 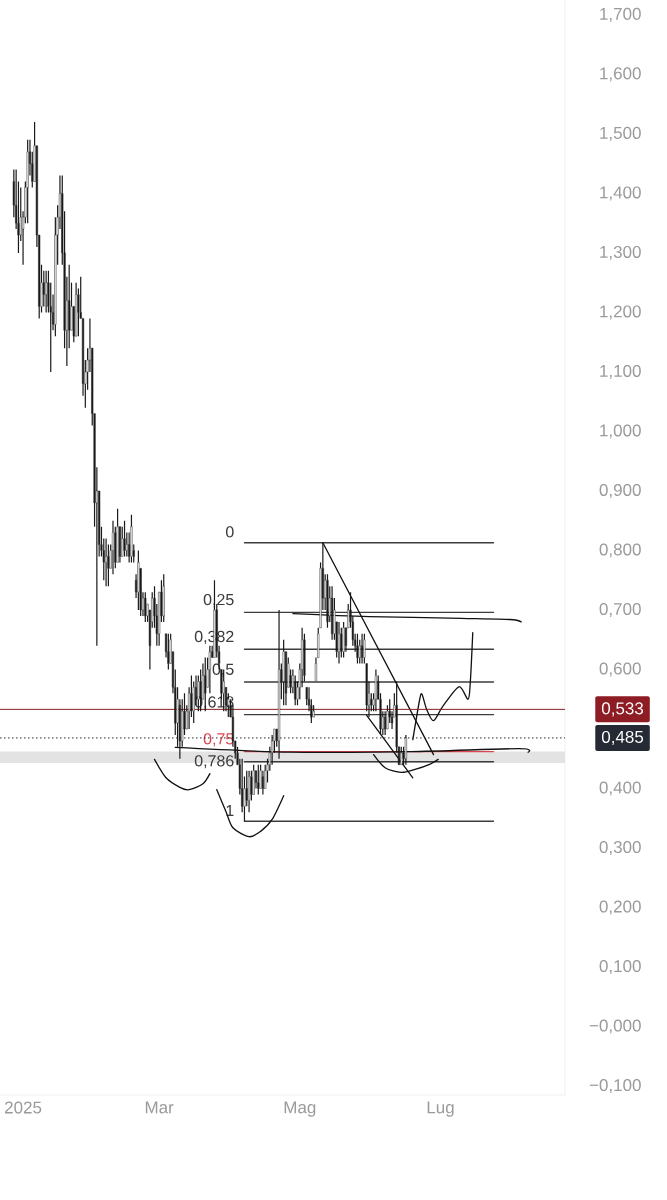 I want to click on x-tick-label: Lug, so click(x=440, y=1109).